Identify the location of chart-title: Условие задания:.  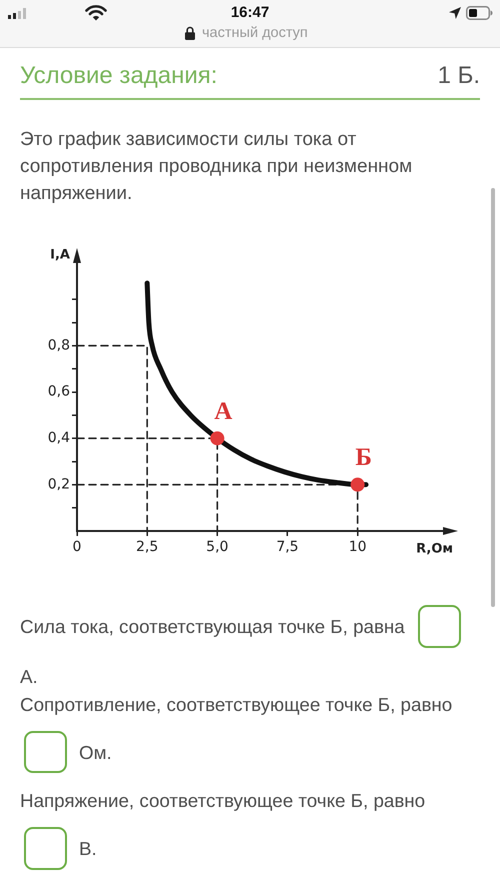
(119, 76).